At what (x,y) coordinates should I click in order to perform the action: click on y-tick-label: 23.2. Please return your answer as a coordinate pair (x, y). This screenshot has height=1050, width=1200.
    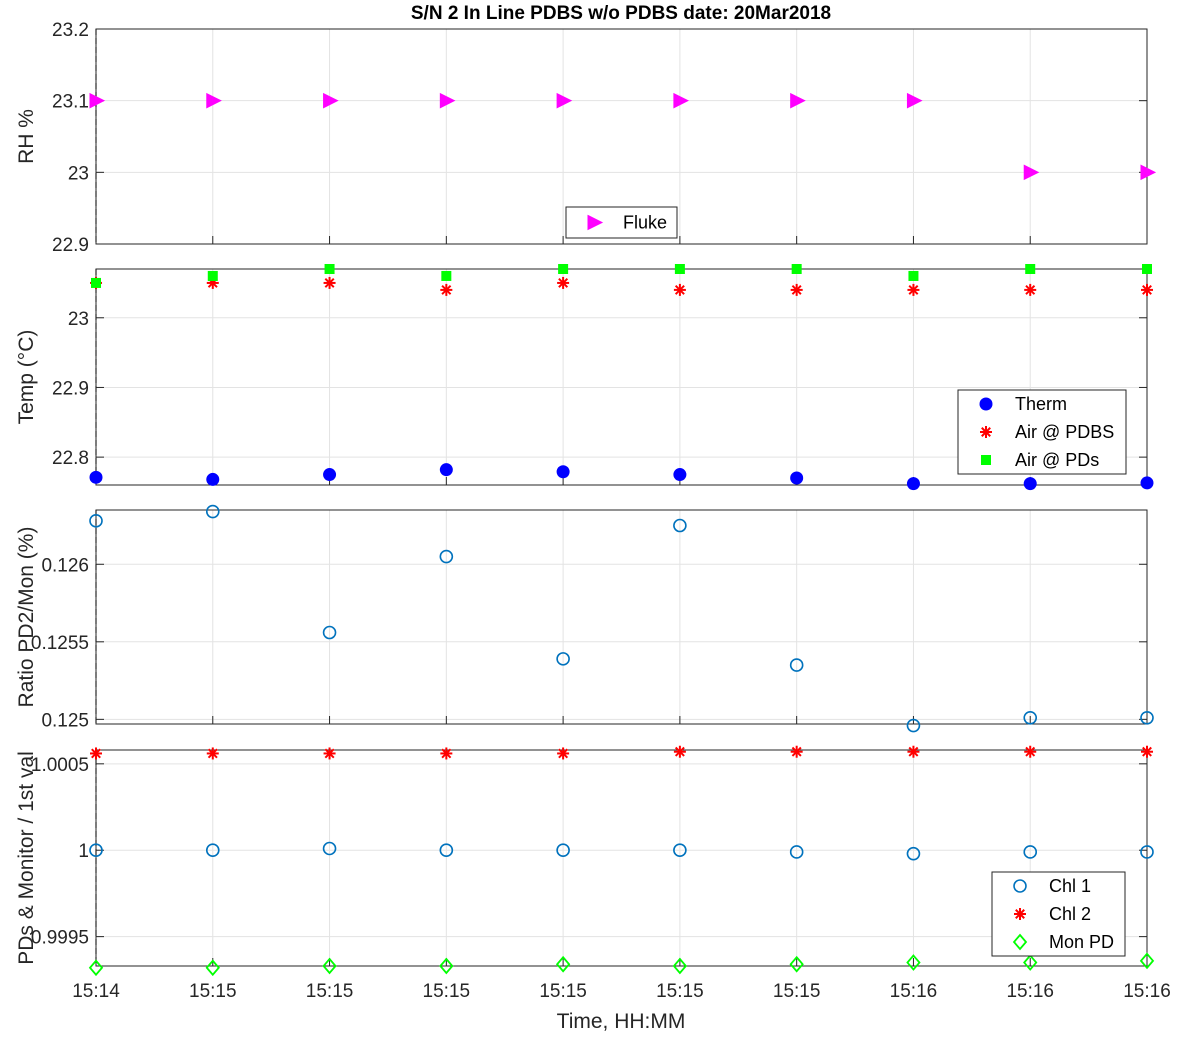
    Looking at the image, I should click on (70, 30).